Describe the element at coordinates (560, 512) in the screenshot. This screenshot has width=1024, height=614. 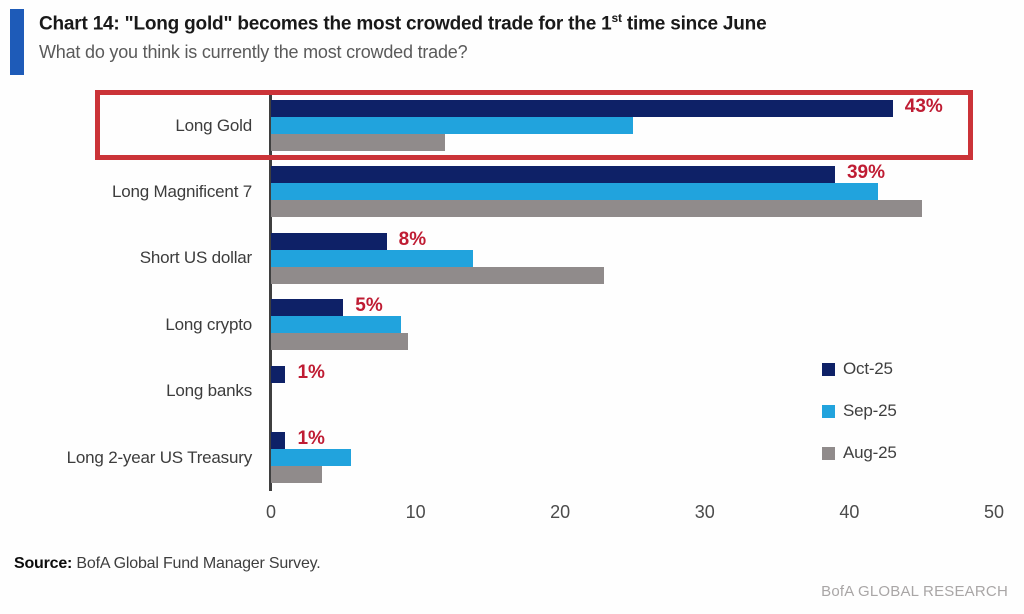
I see `x-axis-tick-label-20: 20` at that location.